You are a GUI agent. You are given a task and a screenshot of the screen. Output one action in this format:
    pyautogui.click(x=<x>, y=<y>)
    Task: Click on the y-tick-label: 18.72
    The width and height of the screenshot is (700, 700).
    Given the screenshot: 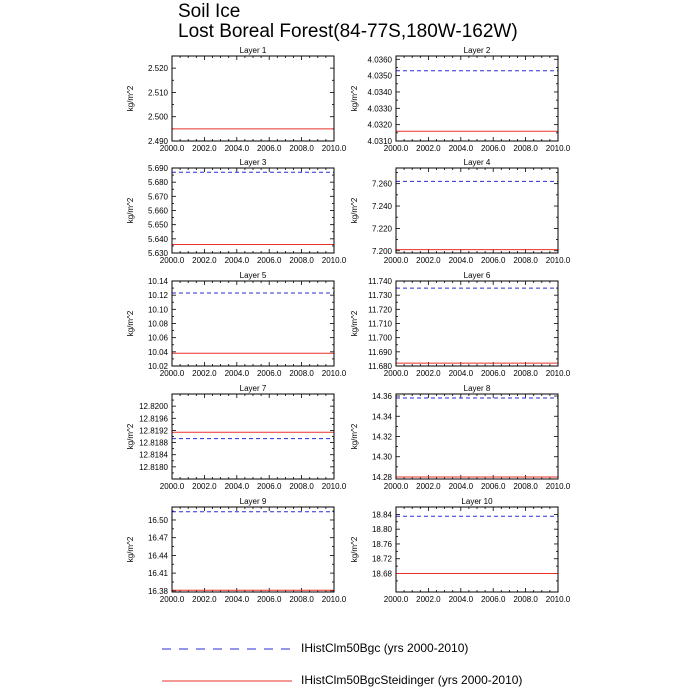 What is the action you would take?
    pyautogui.click(x=382, y=559)
    